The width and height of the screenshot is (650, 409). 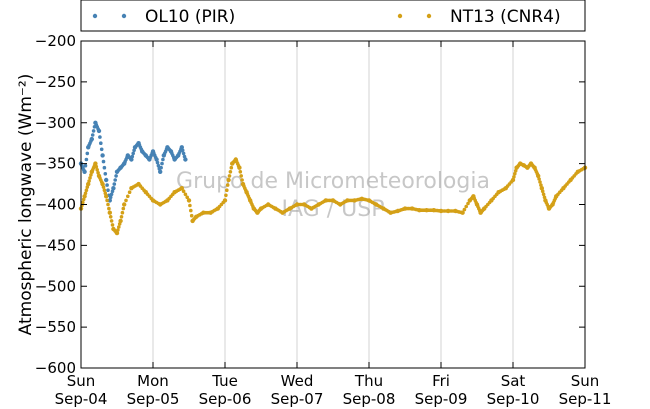 What do you see at coordinates (55, 327) in the screenshot?
I see `y-tick-label: −550` at bounding box center [55, 327].